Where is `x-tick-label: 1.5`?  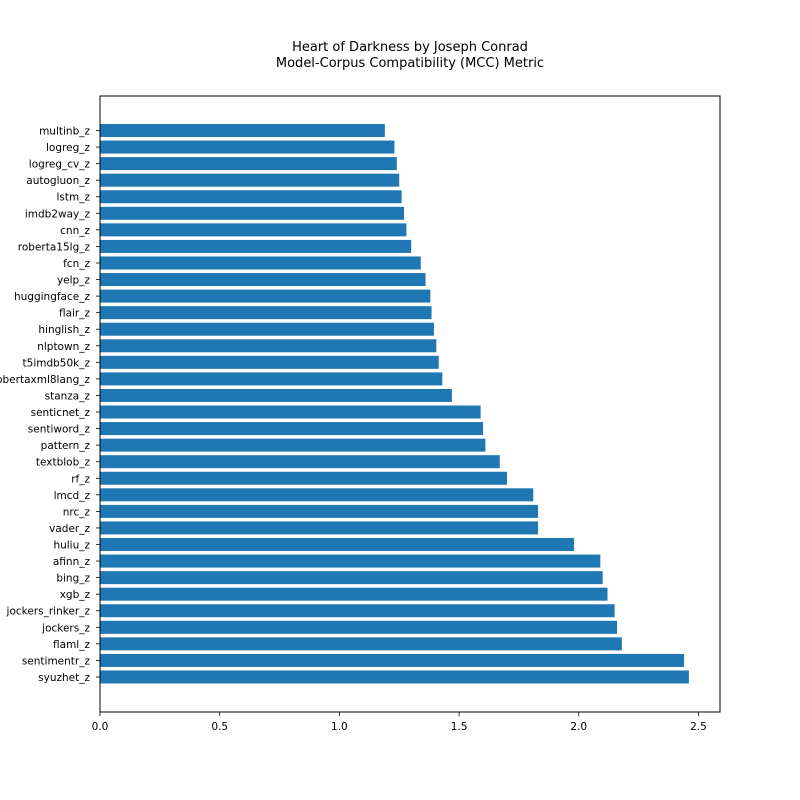
x-tick-label: 1.5 is located at coordinates (459, 727).